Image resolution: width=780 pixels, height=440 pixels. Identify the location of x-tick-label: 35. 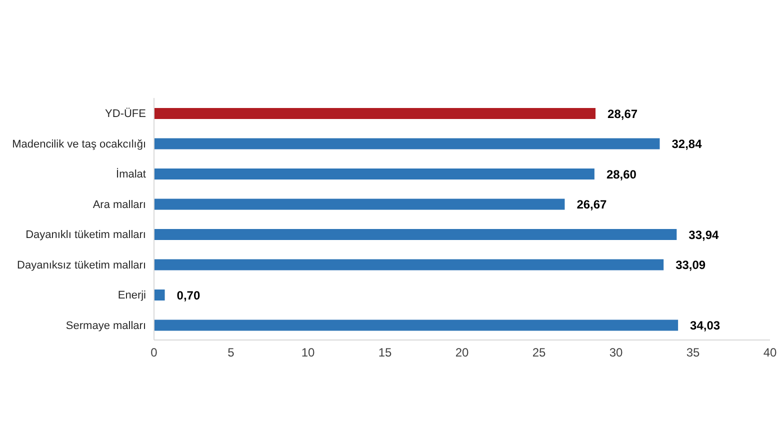
(693, 353).